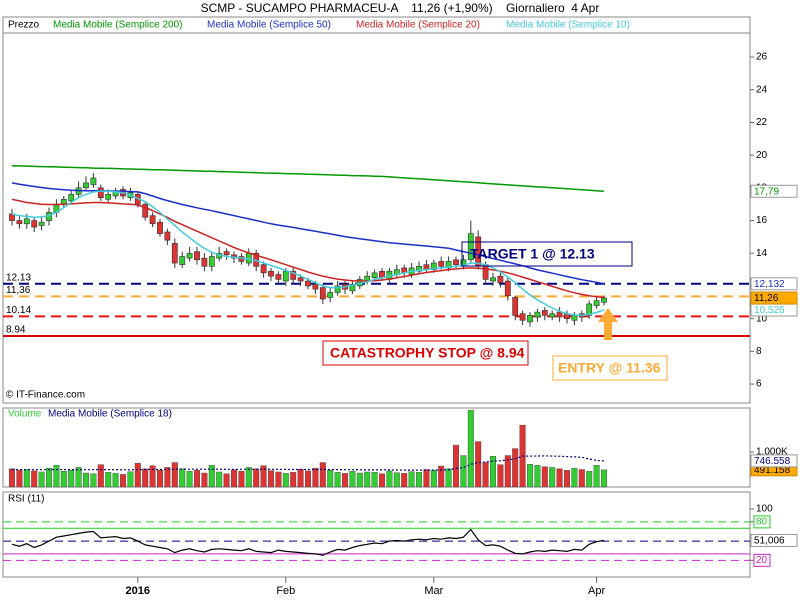 The height and width of the screenshot is (600, 800). Describe the element at coordinates (25, 414) in the screenshot. I see `legend-entry: Volume` at that location.